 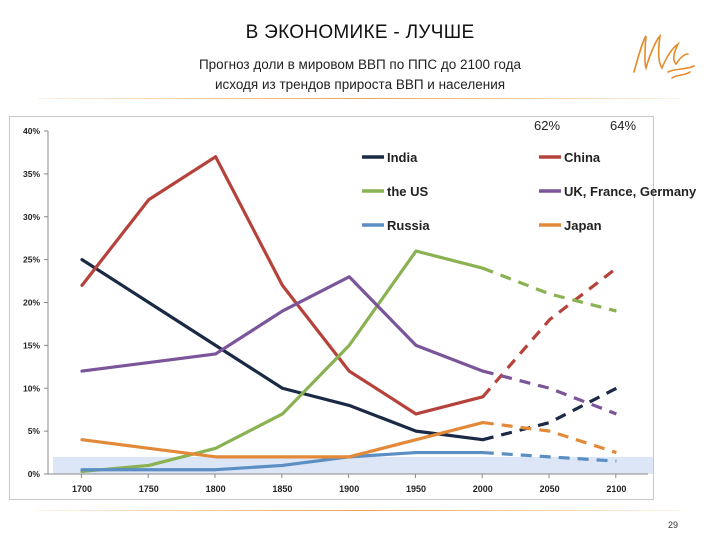 I want to click on page-number: 29, so click(x=673, y=525).